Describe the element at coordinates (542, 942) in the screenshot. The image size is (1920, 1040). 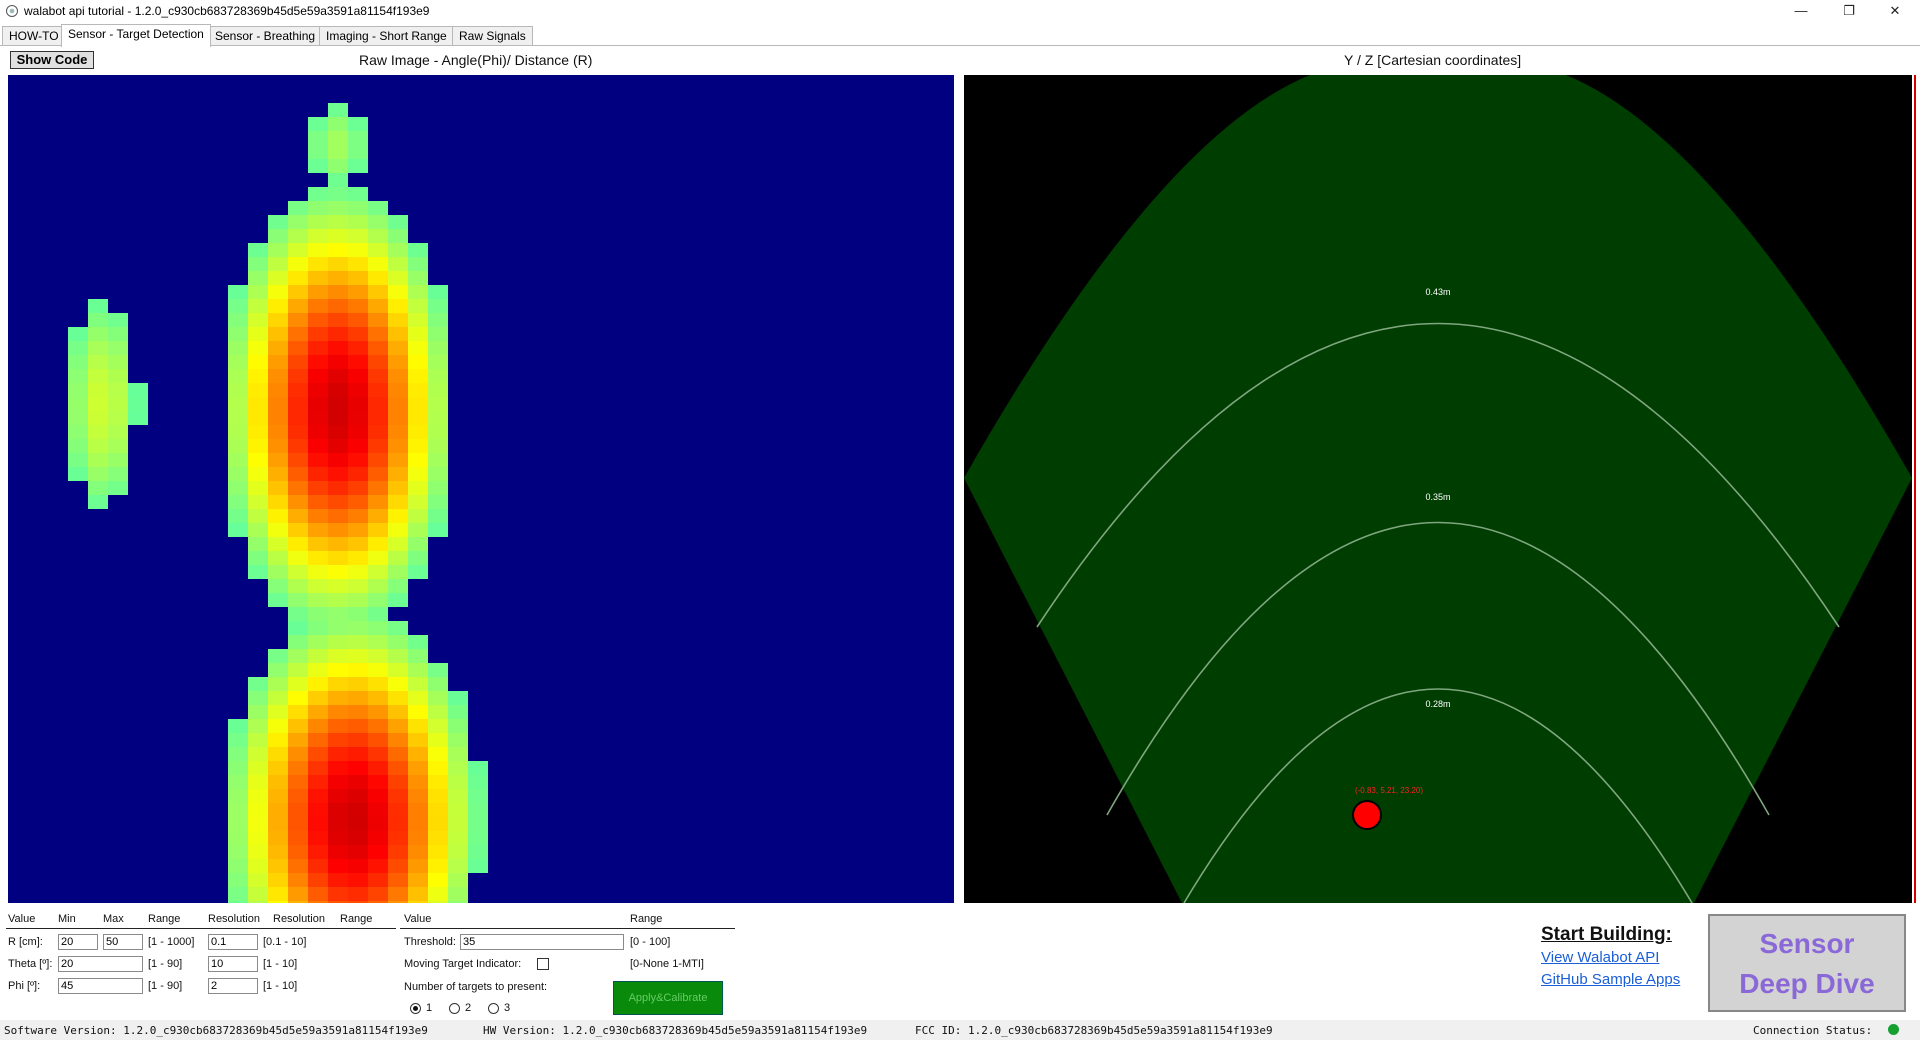
I see `threshold-input: 35` at that location.